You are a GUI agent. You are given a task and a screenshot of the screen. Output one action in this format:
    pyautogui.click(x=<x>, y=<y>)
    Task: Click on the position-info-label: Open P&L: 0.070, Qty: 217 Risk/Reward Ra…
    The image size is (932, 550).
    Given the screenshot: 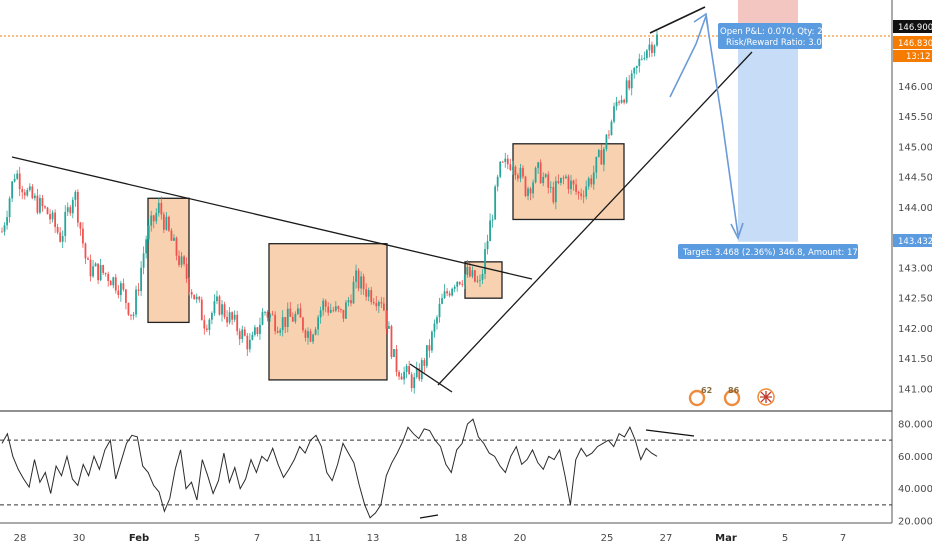 What is the action you would take?
    pyautogui.click(x=775, y=36)
    